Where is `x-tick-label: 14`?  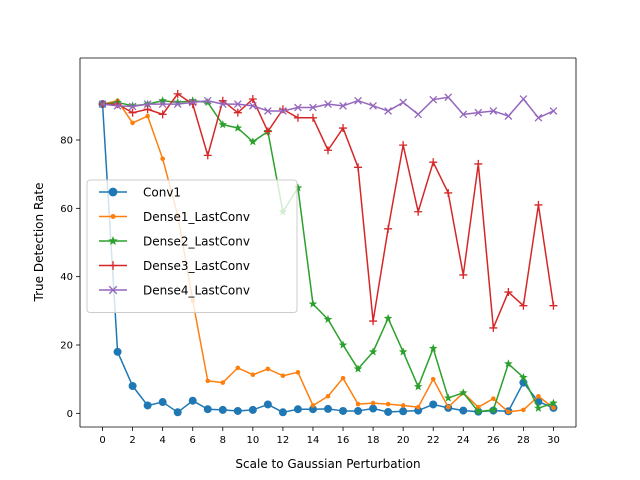 x-tick-label: 14 is located at coordinates (313, 440).